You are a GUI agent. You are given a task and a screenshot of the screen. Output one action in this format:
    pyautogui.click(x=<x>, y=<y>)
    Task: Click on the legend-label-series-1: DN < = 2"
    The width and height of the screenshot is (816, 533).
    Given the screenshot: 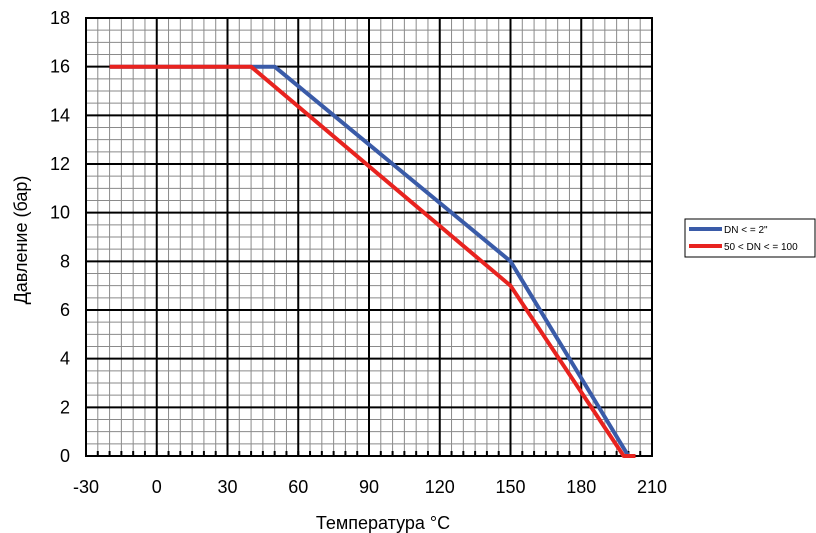 What is the action you would take?
    pyautogui.click(x=746, y=230)
    